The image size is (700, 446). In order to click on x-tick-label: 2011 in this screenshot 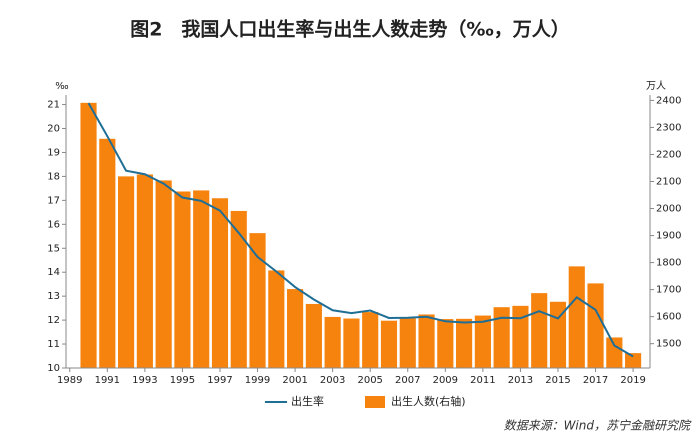, I will do `click(482, 380)`.